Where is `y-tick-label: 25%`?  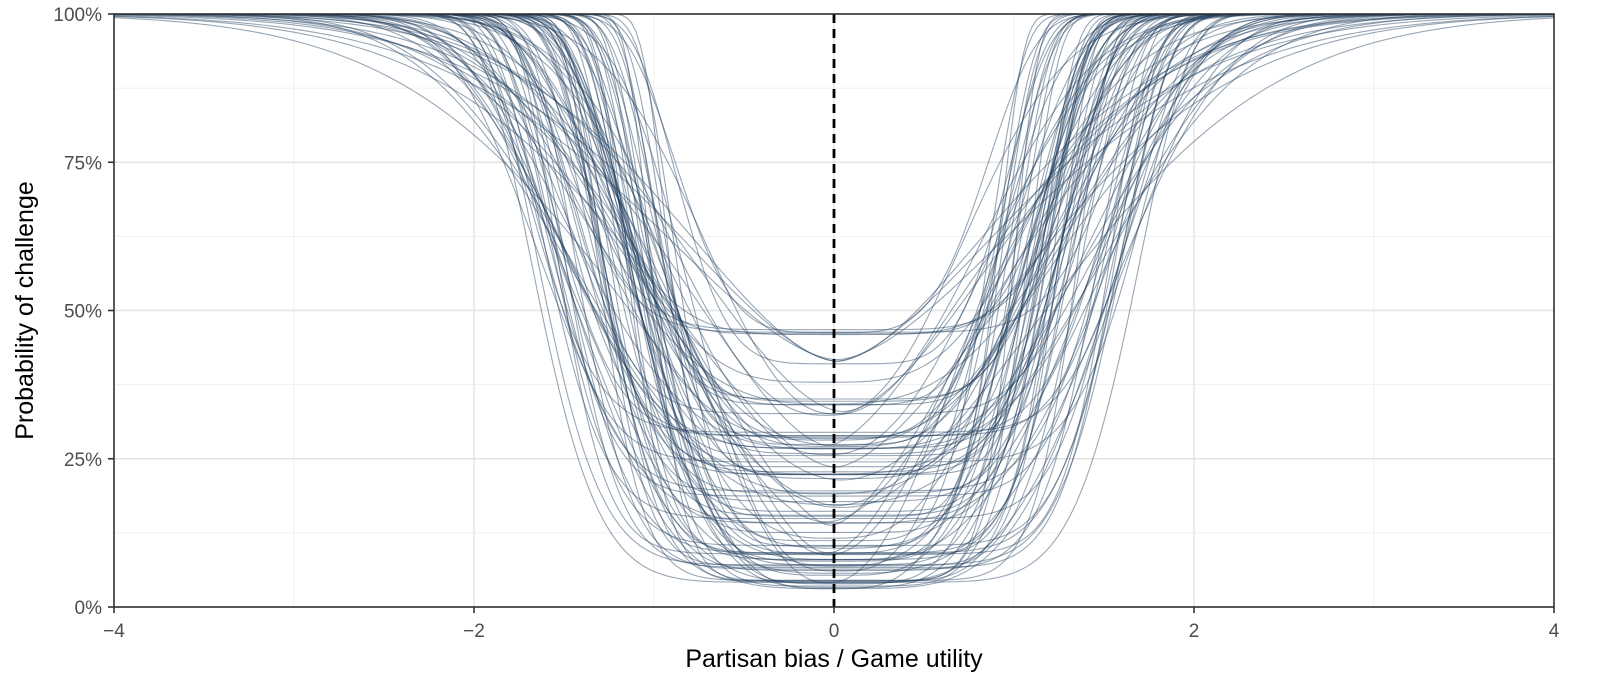 y-tick-label: 25% is located at coordinates (83, 460).